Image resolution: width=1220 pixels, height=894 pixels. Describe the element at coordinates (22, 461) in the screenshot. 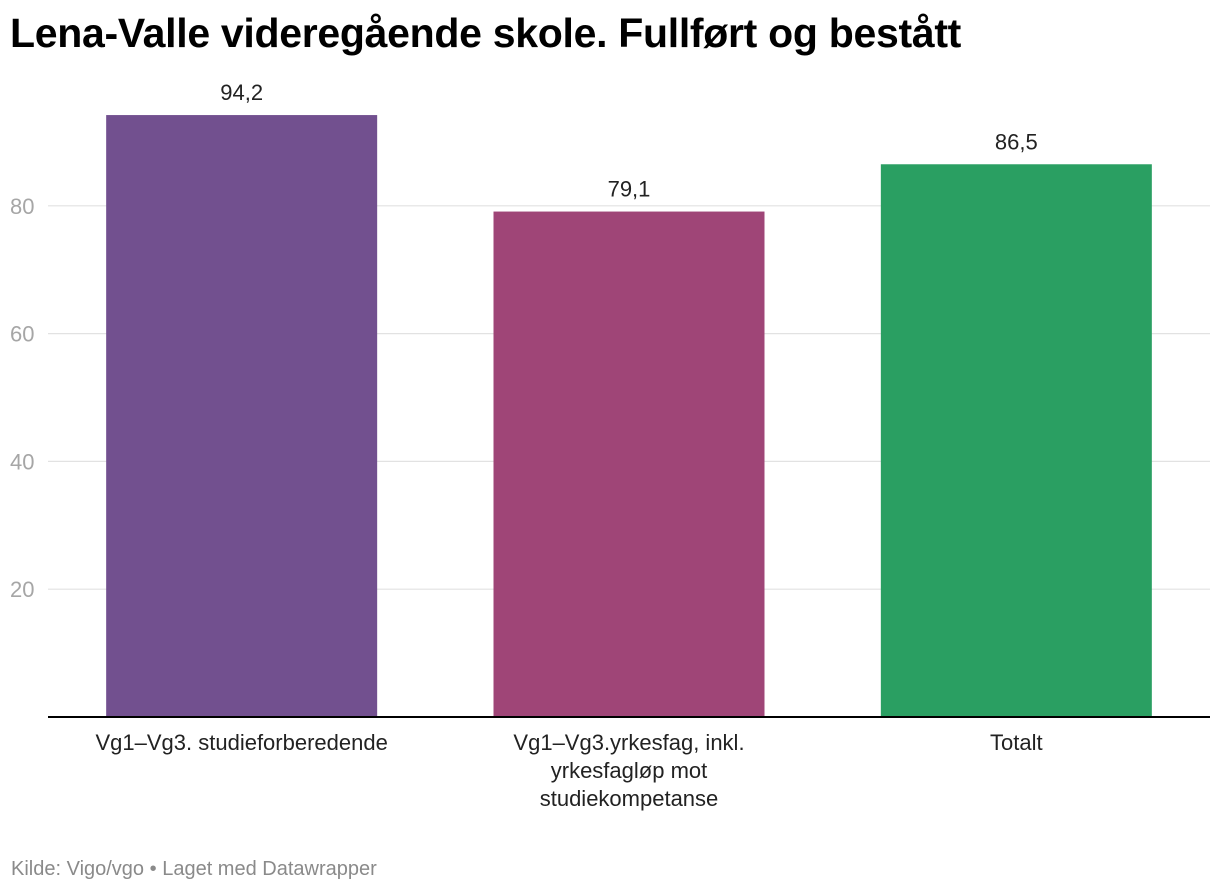

I see `y-tick-label: 40` at that location.